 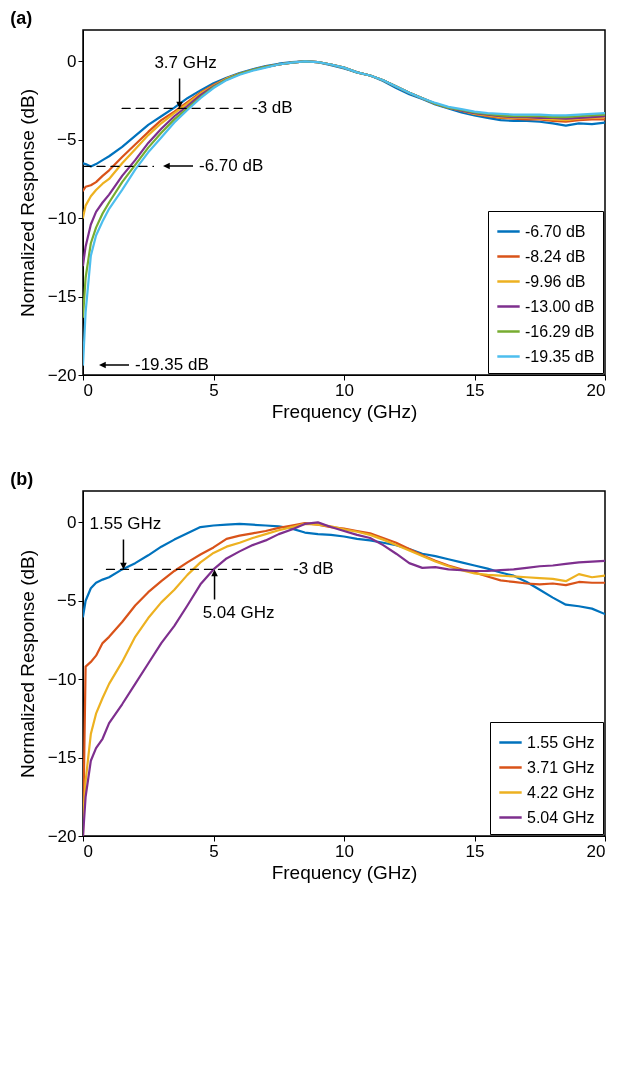 What do you see at coordinates (555, 281) in the screenshot?
I see `legend-label: -9.96 dB` at bounding box center [555, 281].